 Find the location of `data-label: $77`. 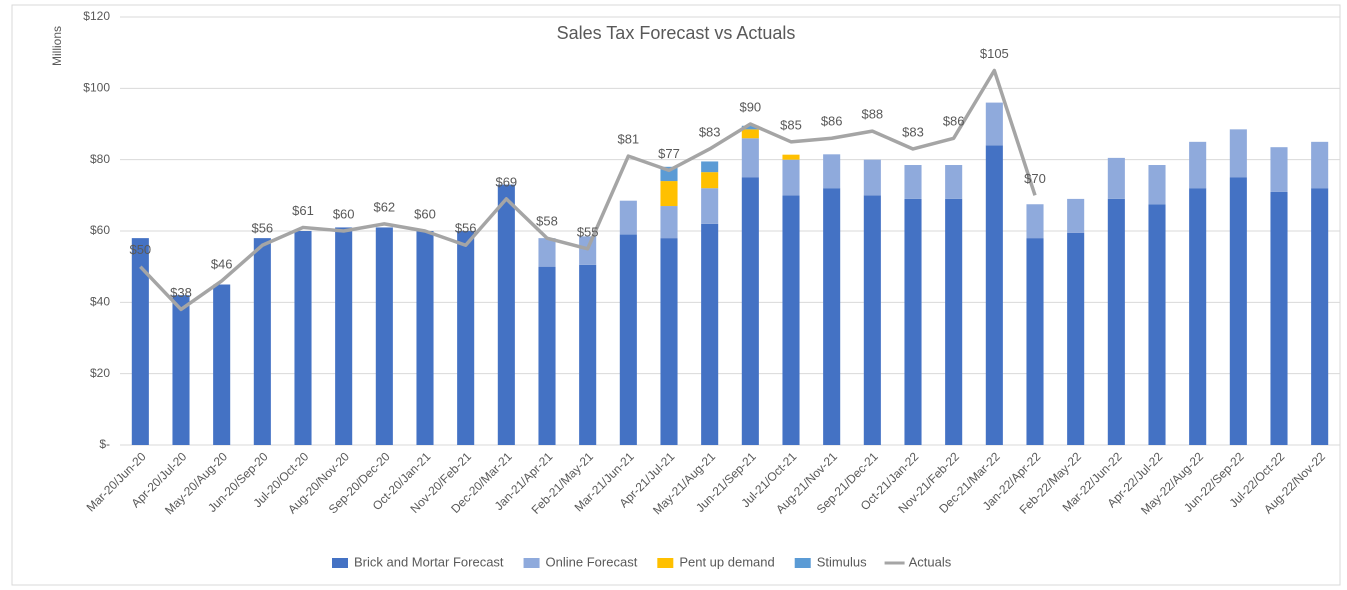

data-label: $77 is located at coordinates (669, 153).